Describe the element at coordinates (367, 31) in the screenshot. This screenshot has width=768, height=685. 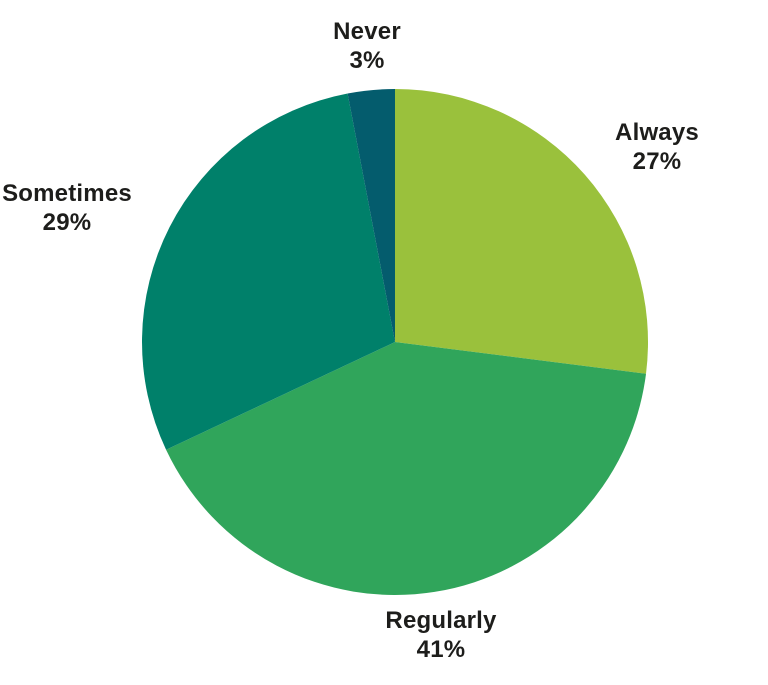
I see `slice-label-text: Never` at that location.